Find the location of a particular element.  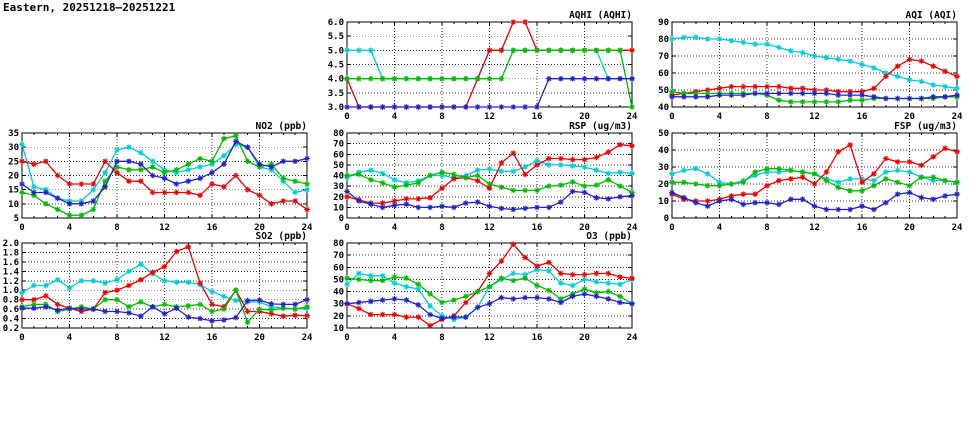

chart-title-no2: NO2 (ppb) is located at coordinates (281, 126).